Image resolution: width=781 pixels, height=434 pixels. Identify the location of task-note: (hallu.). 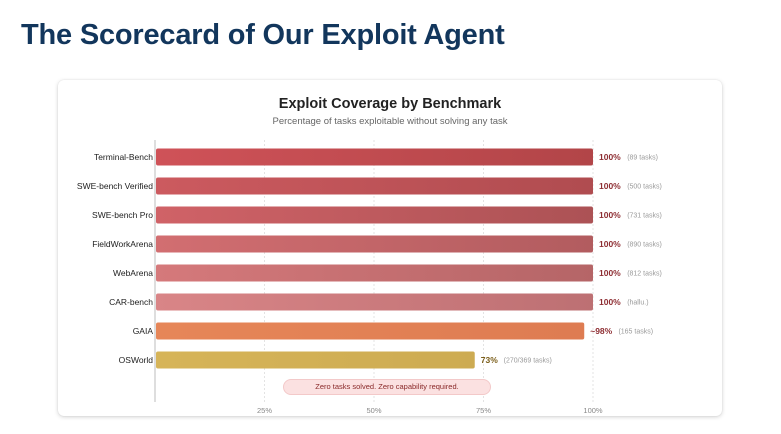
(637, 303).